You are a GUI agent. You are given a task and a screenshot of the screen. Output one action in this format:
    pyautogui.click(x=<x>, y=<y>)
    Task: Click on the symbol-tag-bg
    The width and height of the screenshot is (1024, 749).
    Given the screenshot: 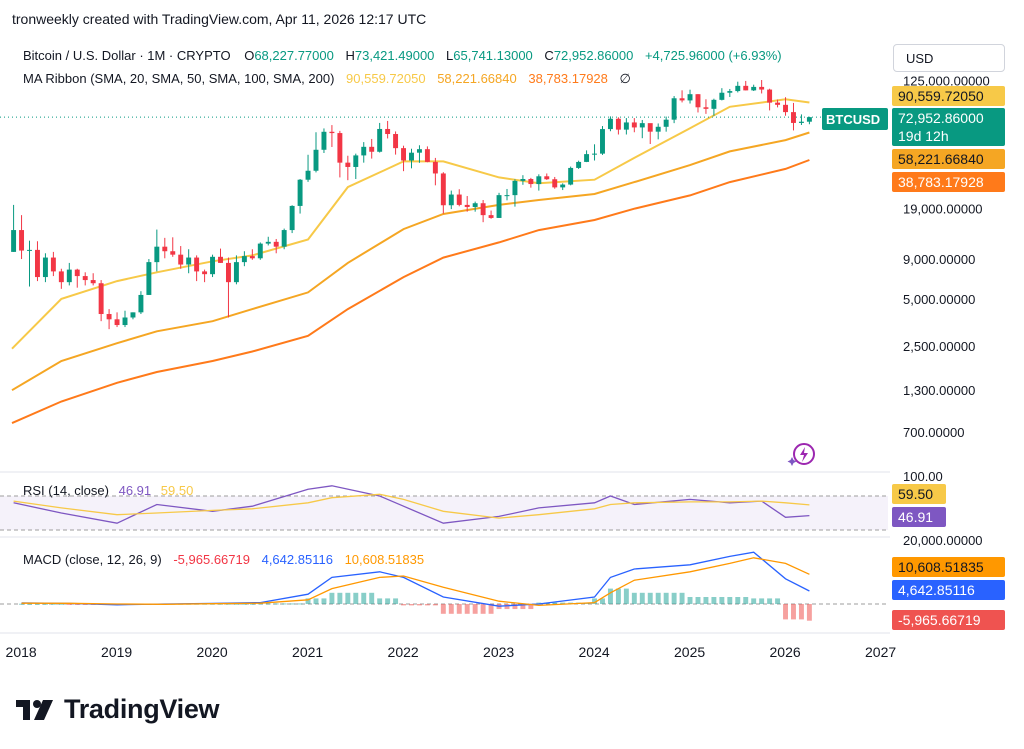 What is the action you would take?
    pyautogui.click(x=855, y=119)
    